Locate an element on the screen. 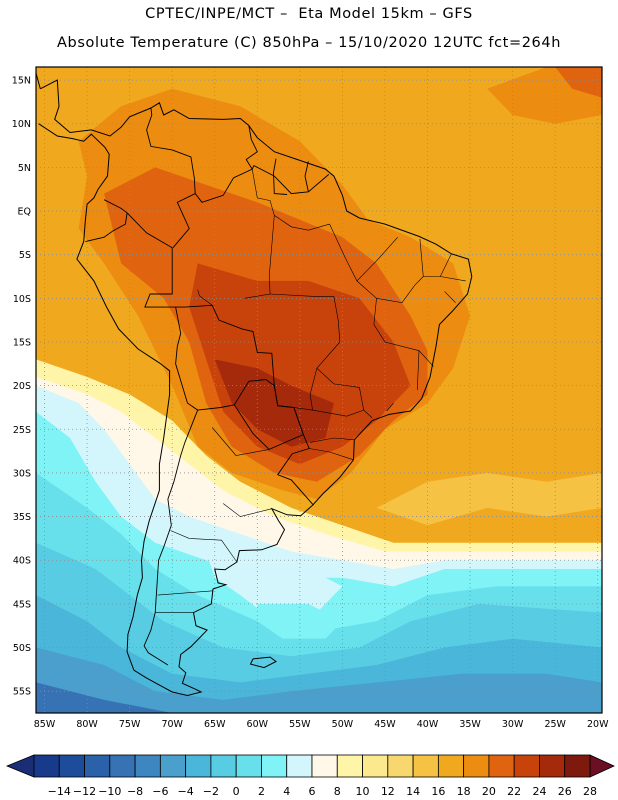 Image resolution: width=618 pixels, height=800 pixels. latitude-label: 40S is located at coordinates (22, 561).